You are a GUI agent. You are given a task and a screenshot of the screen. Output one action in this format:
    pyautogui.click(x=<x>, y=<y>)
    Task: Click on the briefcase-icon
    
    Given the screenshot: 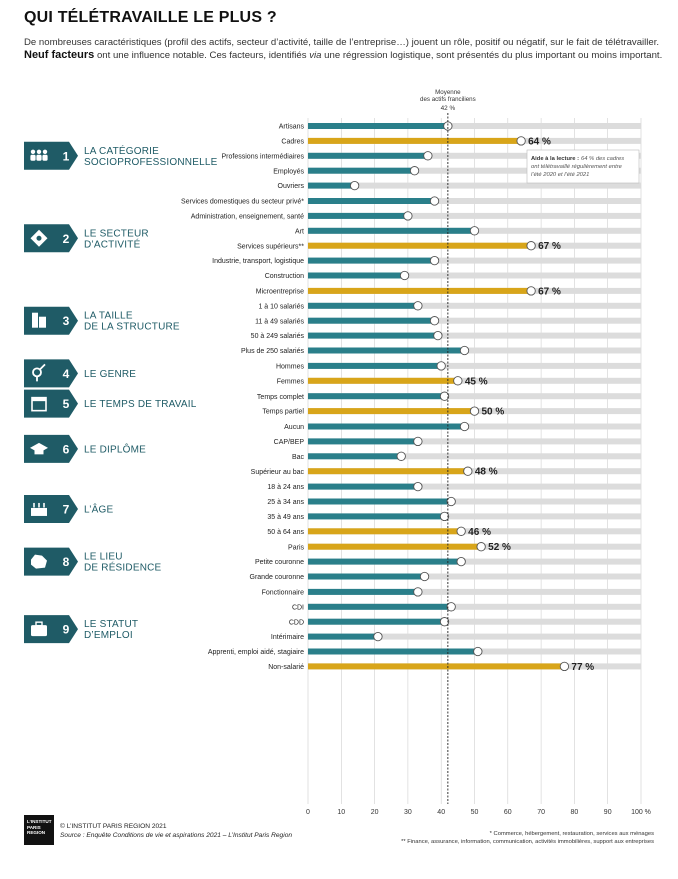 What is the action you would take?
    pyautogui.click(x=39, y=624)
    